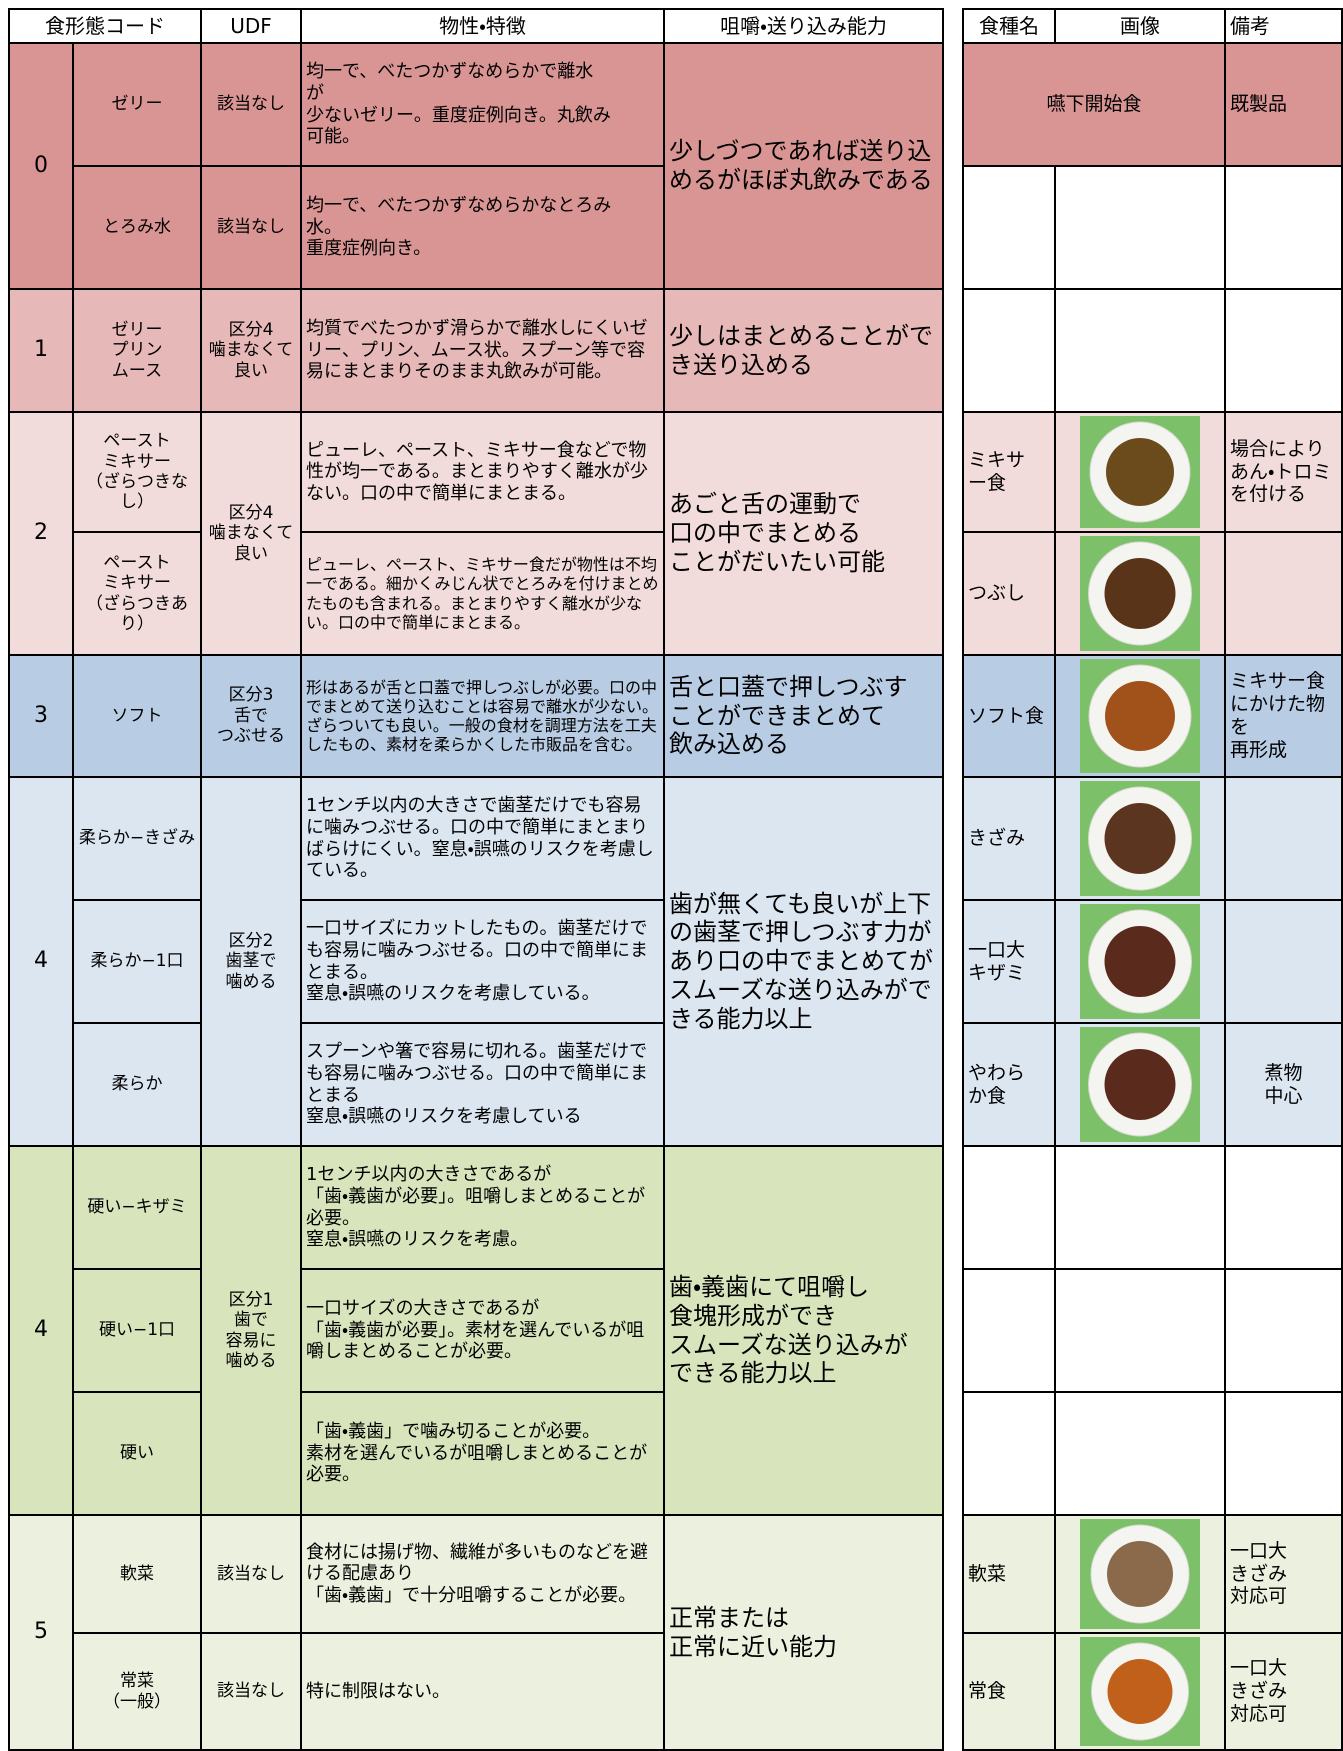  What do you see at coordinates (137, 104) in the screenshot?
I see `name-cell: ゼリー` at bounding box center [137, 104].